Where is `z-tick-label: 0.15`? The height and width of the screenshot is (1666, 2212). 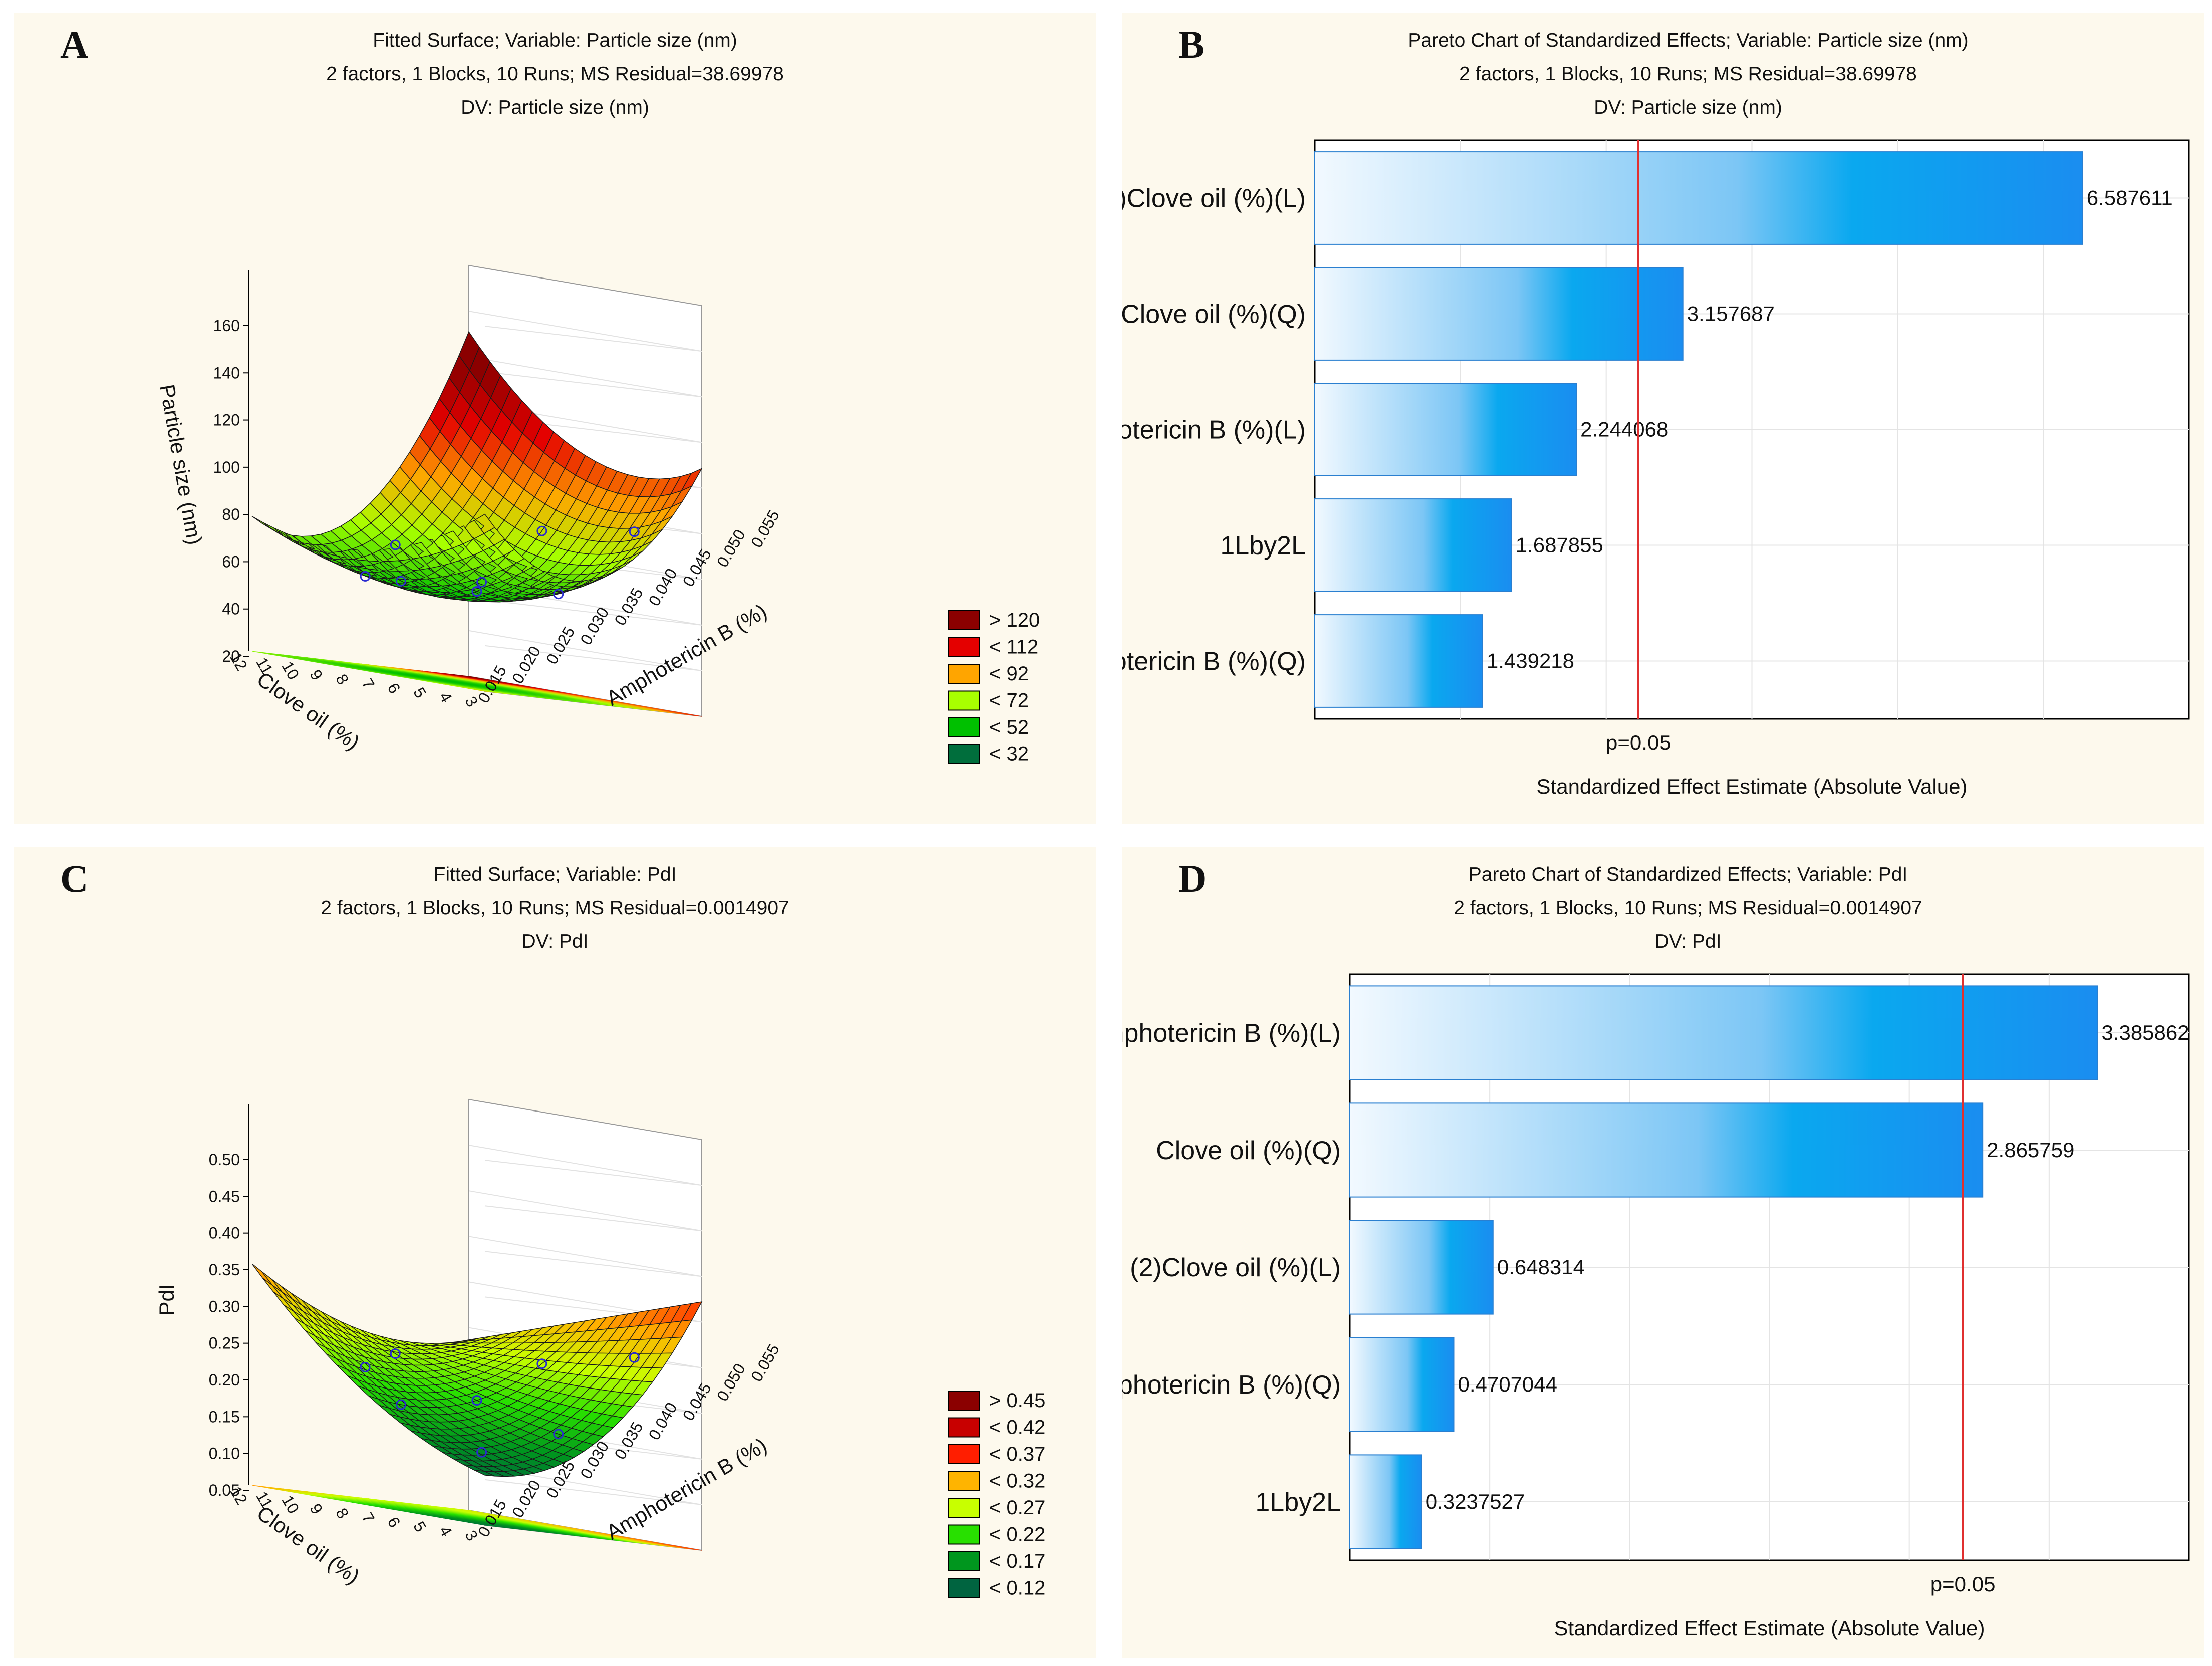 z-tick-label: 0.15 is located at coordinates (224, 1417).